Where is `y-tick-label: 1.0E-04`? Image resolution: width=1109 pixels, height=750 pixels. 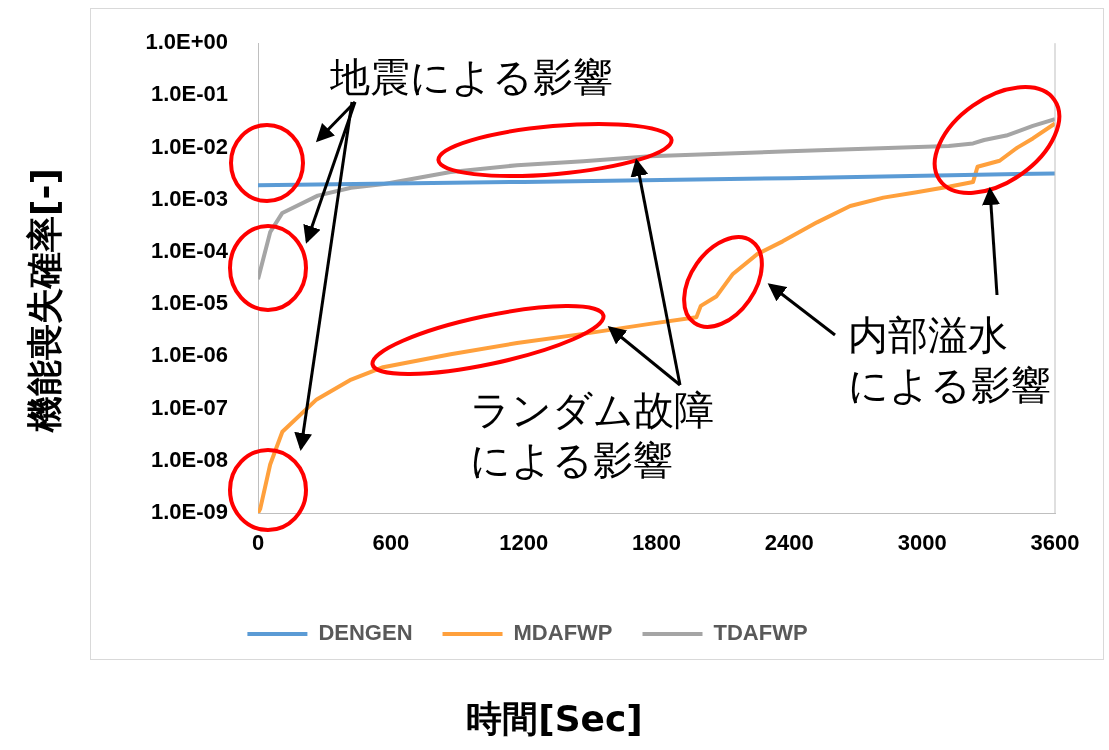 y-tick-label: 1.0E-04 is located at coordinates (189, 251).